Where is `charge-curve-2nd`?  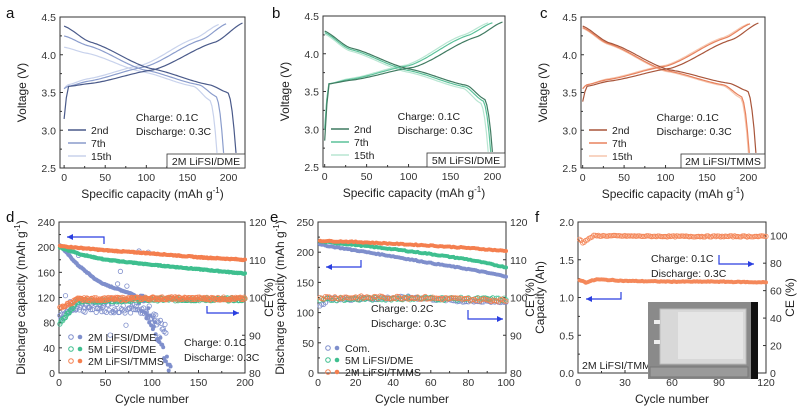
charge-curve-2nd is located at coordinates (413, 81).